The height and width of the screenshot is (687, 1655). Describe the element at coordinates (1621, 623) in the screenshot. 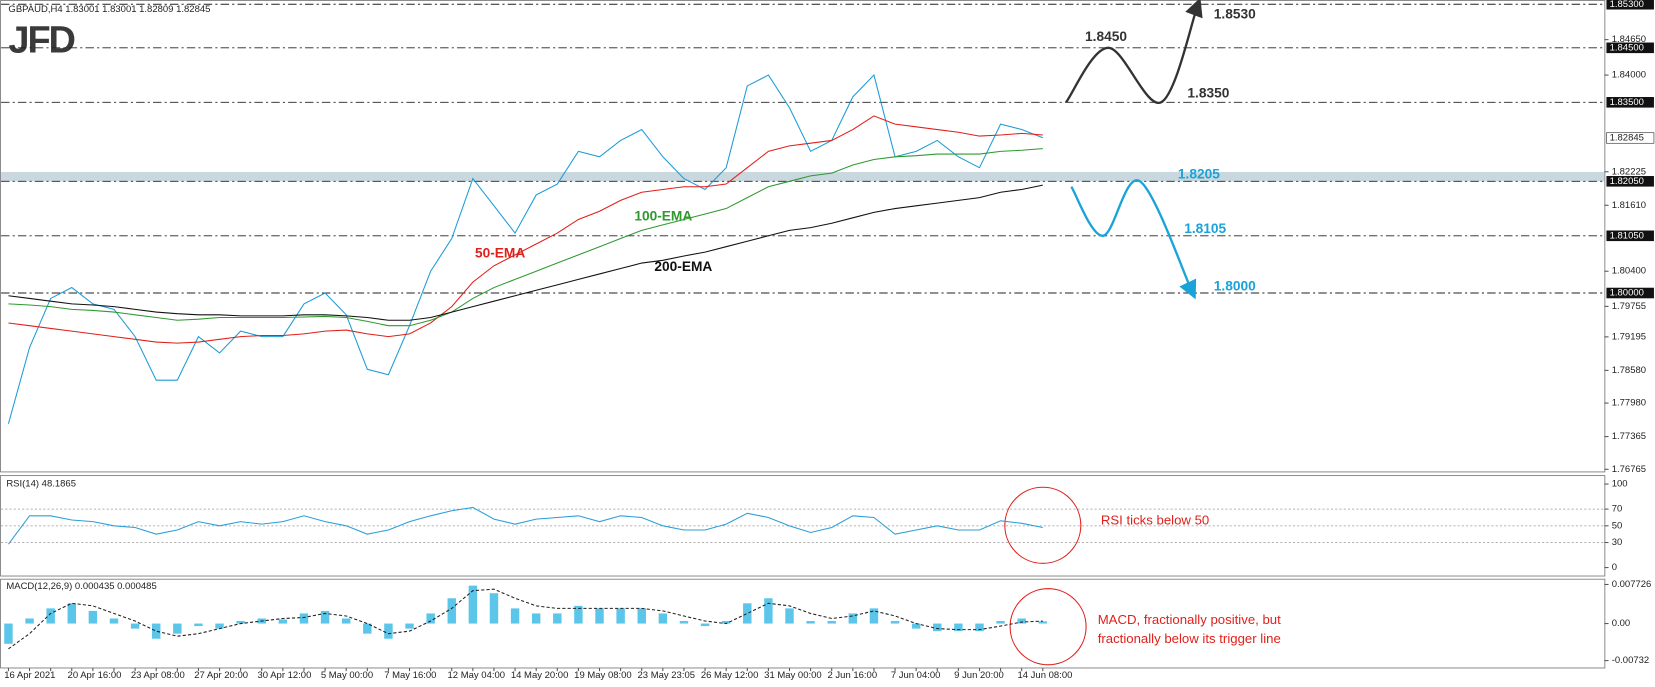

I see `y-tick-label: 0.00` at that location.